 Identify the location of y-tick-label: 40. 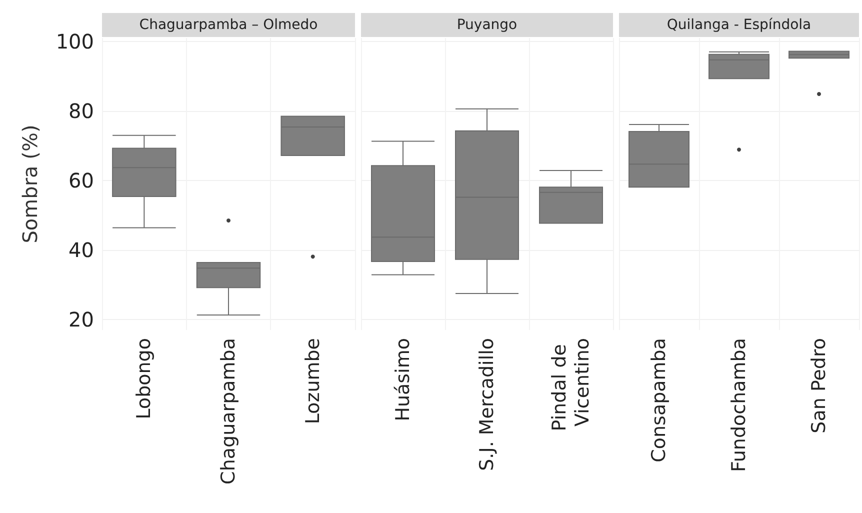
(81, 250).